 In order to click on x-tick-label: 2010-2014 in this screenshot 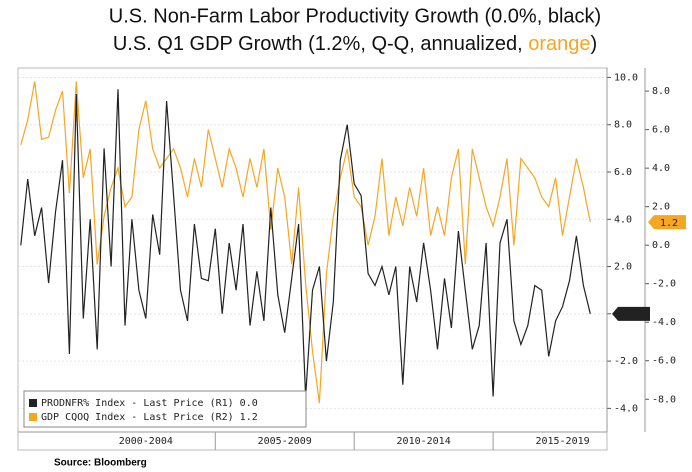, I will do `click(424, 441)`.